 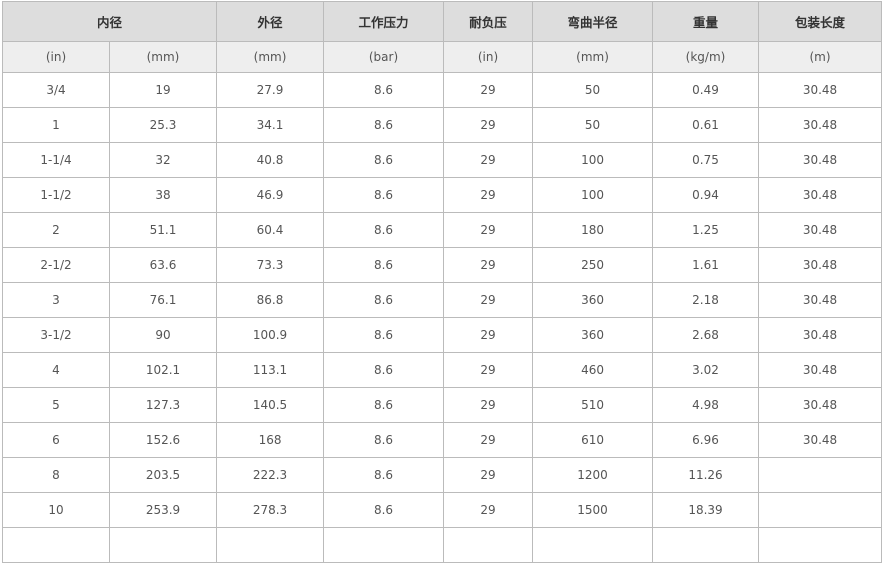 I want to click on header-bend-radius: 弯曲半径, so click(x=593, y=21).